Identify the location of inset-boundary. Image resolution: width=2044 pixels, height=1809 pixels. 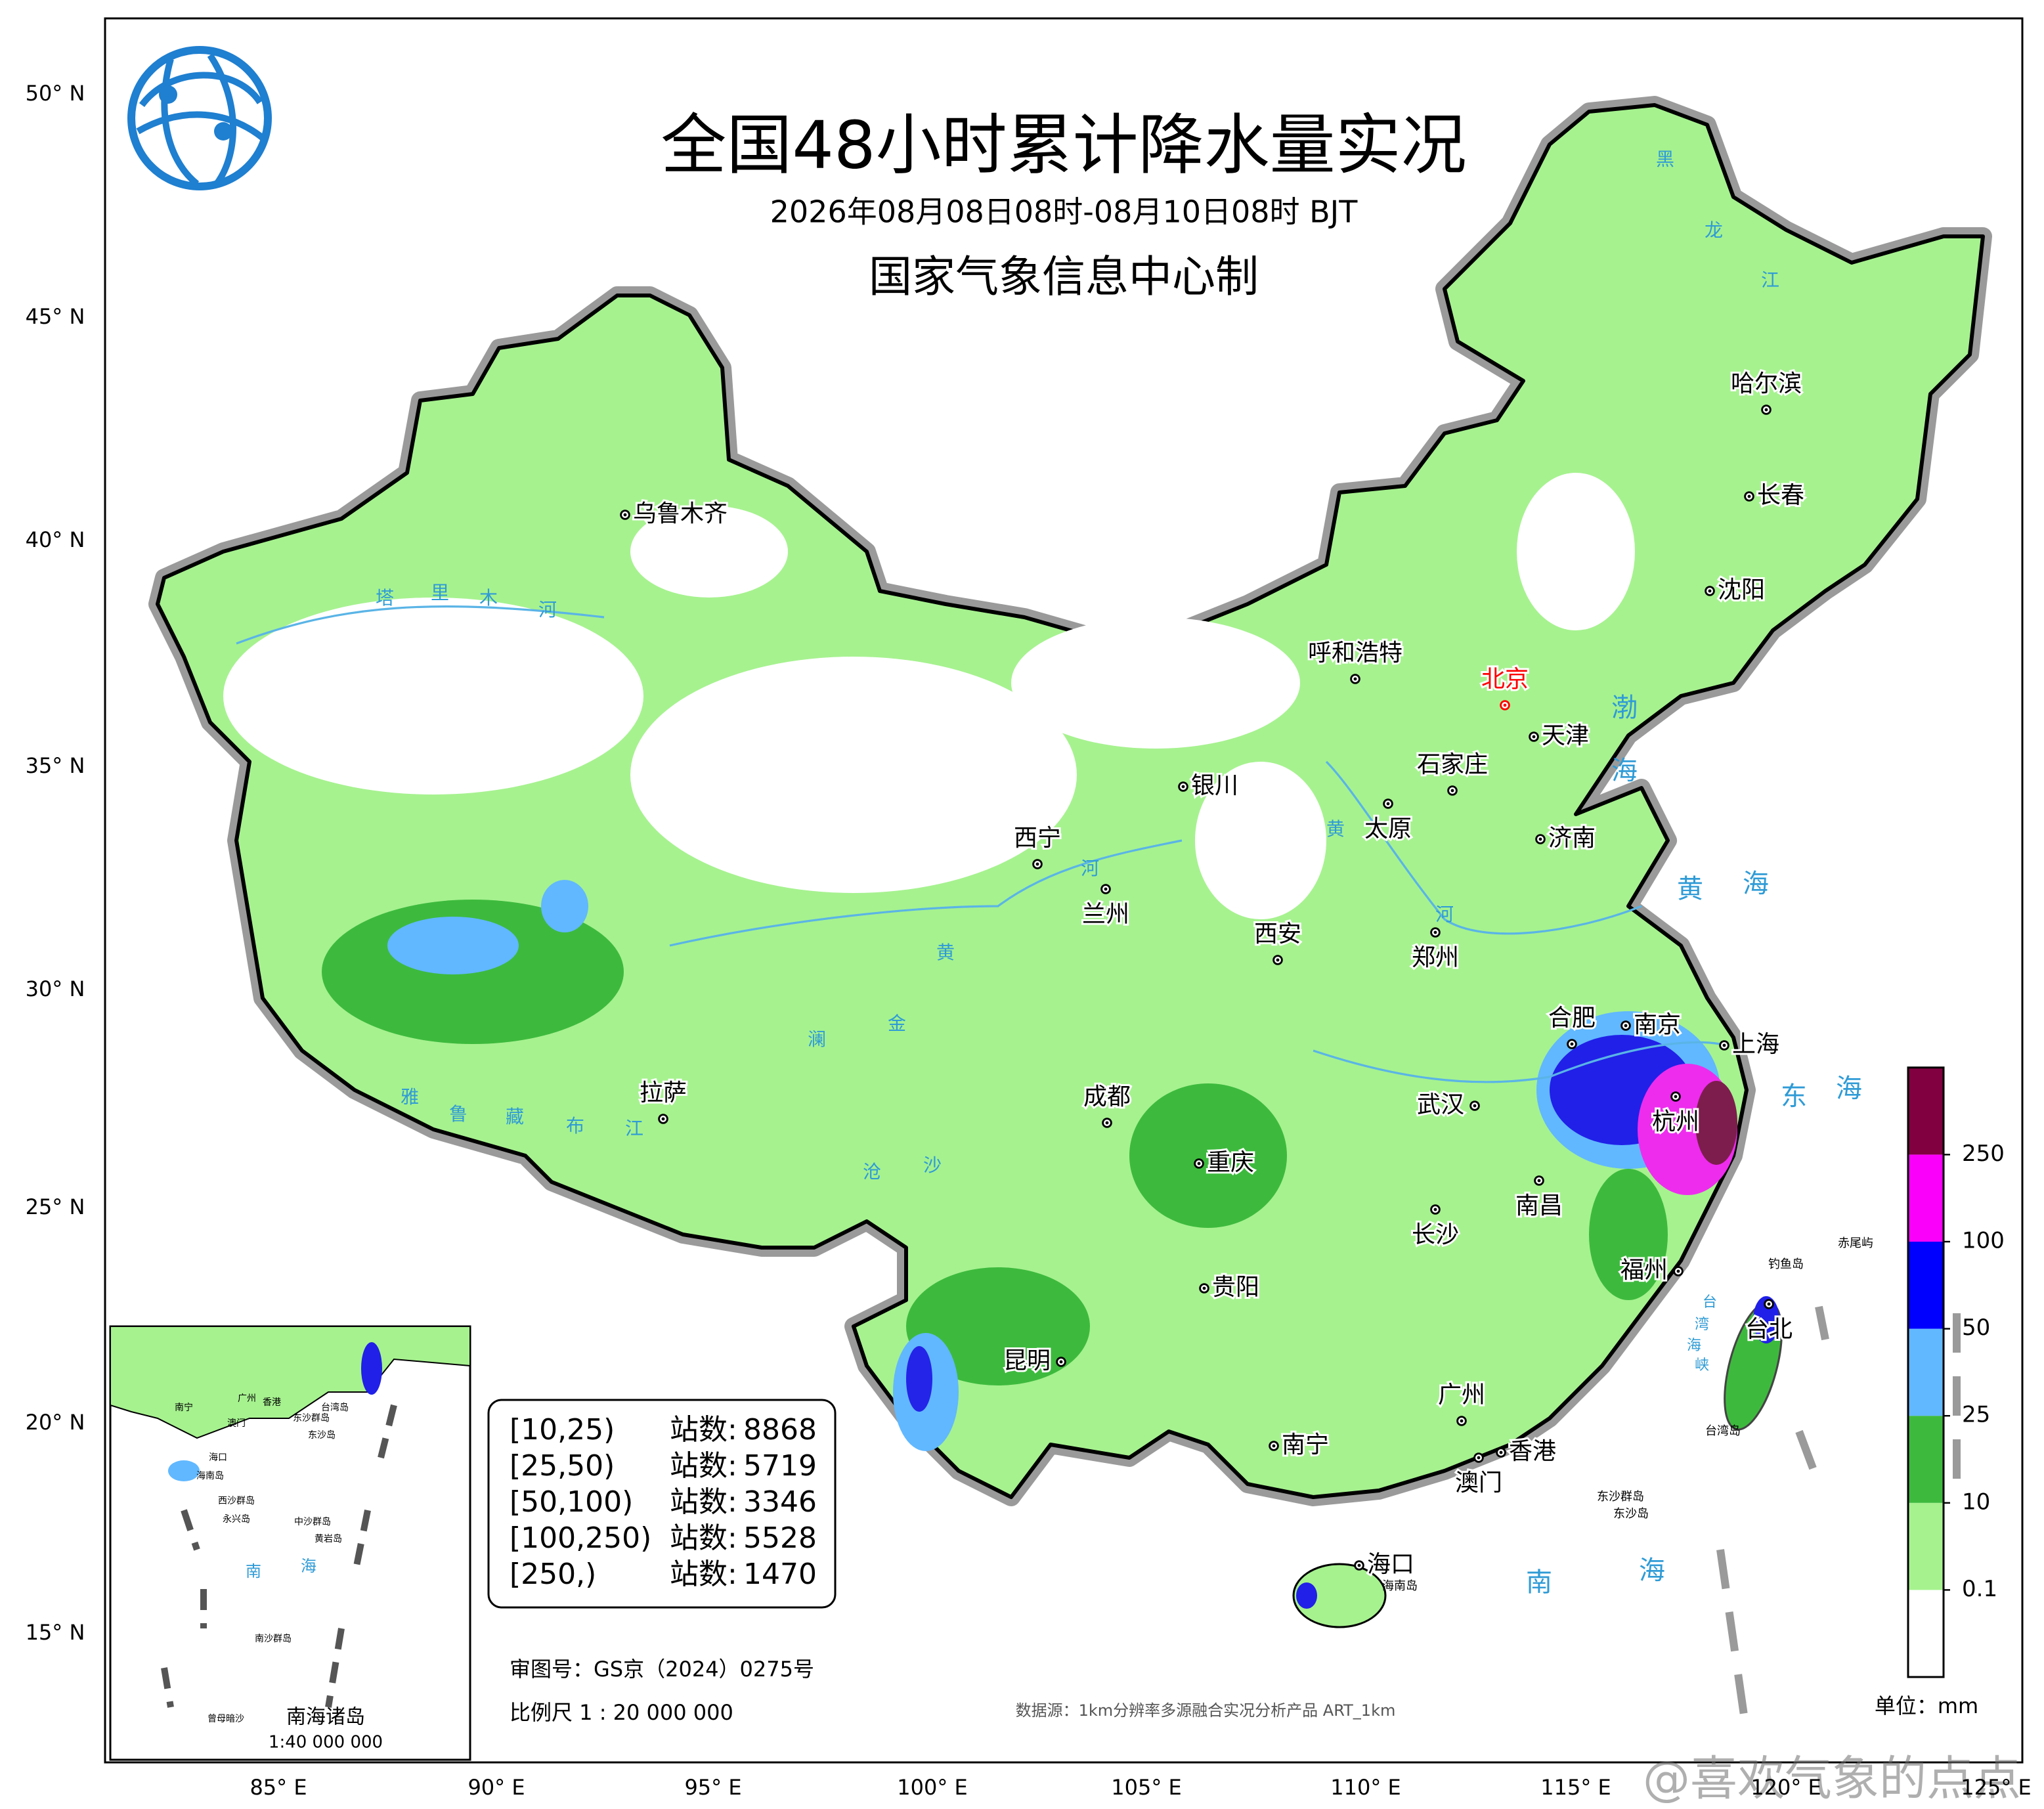
(279, 1556).